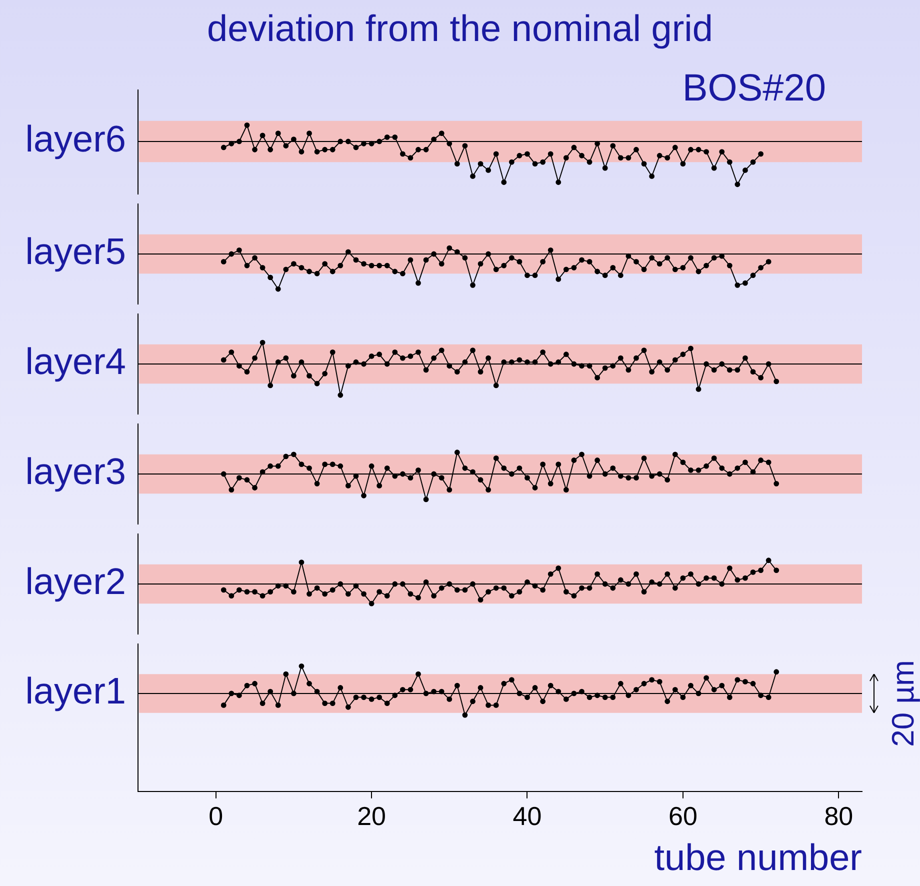 The width and height of the screenshot is (920, 886). Describe the element at coordinates (75, 251) in the screenshot. I see `y-axis-title: layer5` at that location.